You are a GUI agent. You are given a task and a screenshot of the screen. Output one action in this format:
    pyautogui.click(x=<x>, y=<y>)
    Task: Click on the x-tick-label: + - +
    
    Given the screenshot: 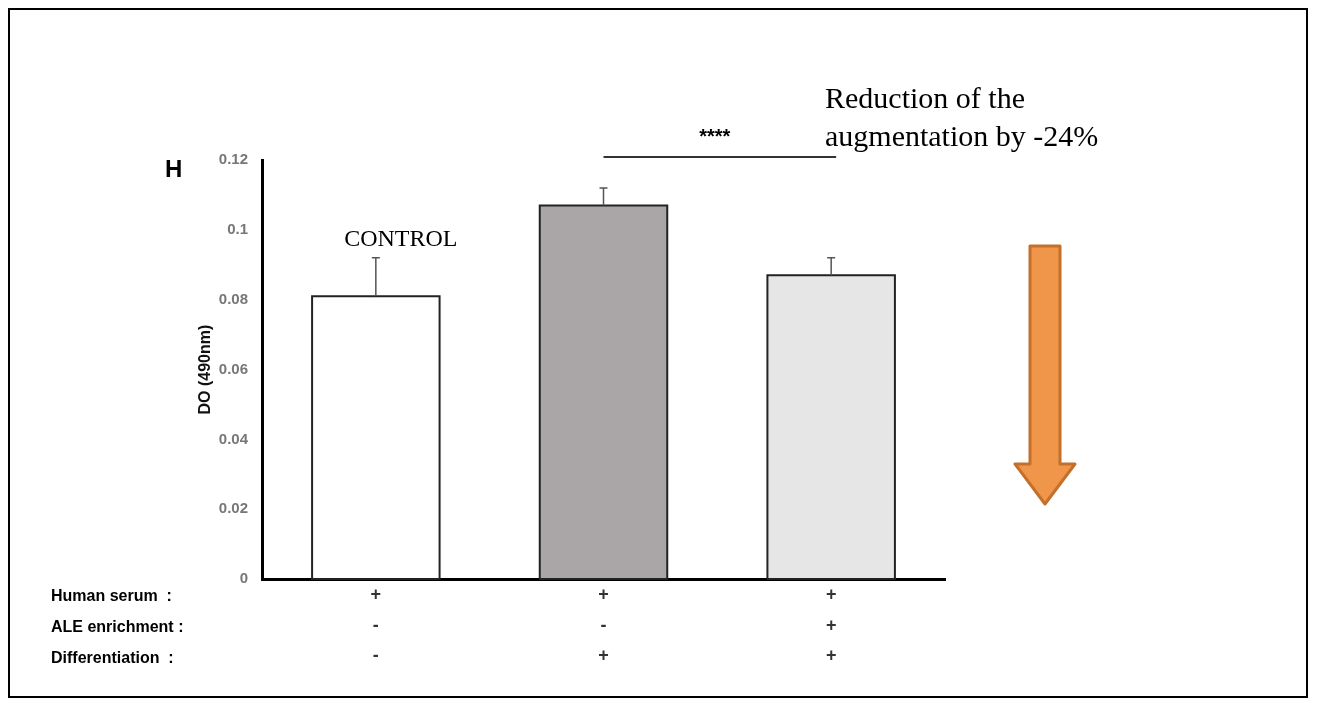 What is the action you would take?
    pyautogui.click(x=603, y=624)
    